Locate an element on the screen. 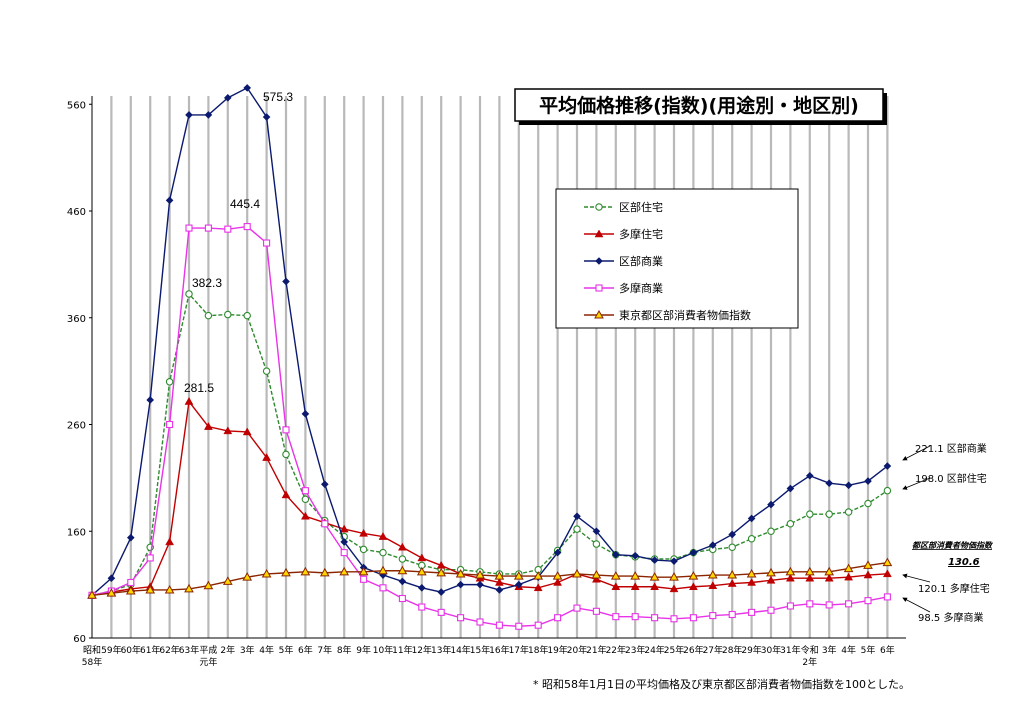 Image resolution: width=1024 pixels, height=724 pixels. x-tick-label: 20年 is located at coordinates (577, 650).